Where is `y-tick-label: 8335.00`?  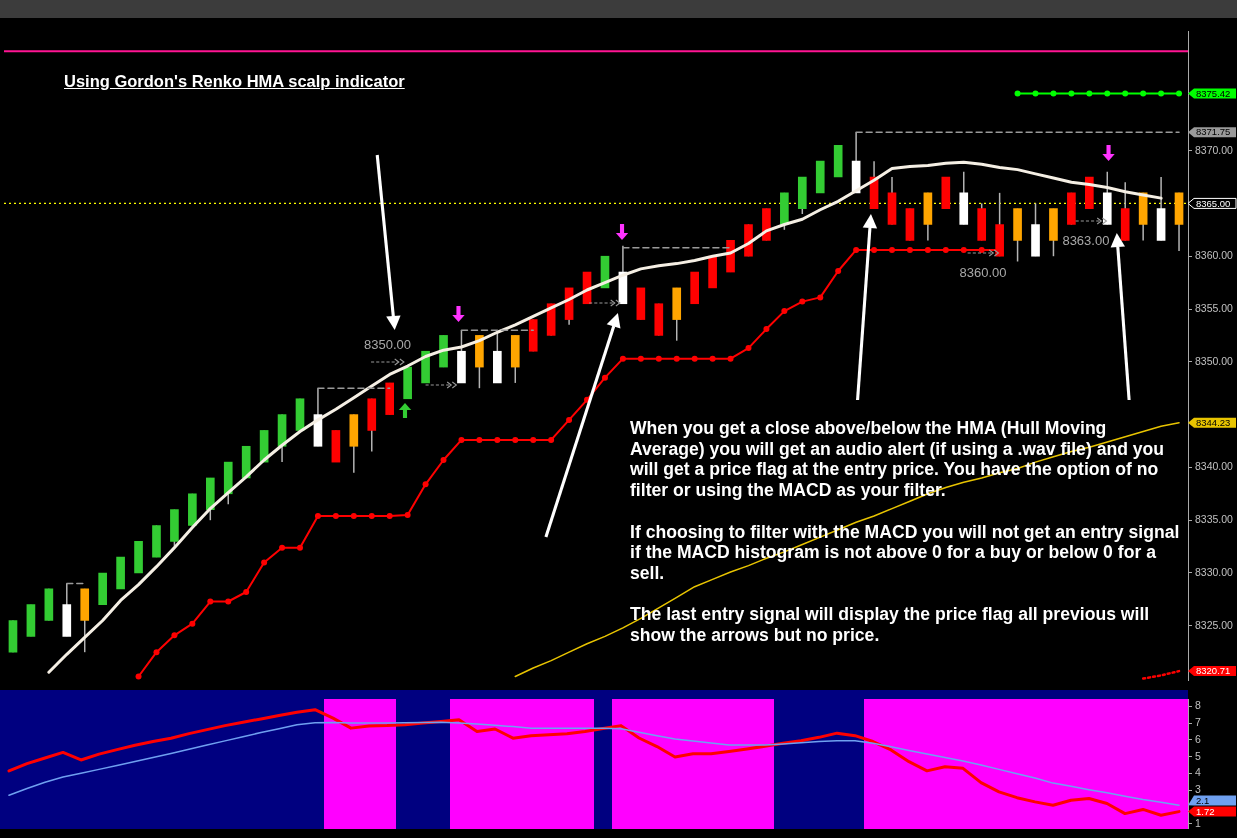 y-tick-label: 8335.00 is located at coordinates (1214, 519).